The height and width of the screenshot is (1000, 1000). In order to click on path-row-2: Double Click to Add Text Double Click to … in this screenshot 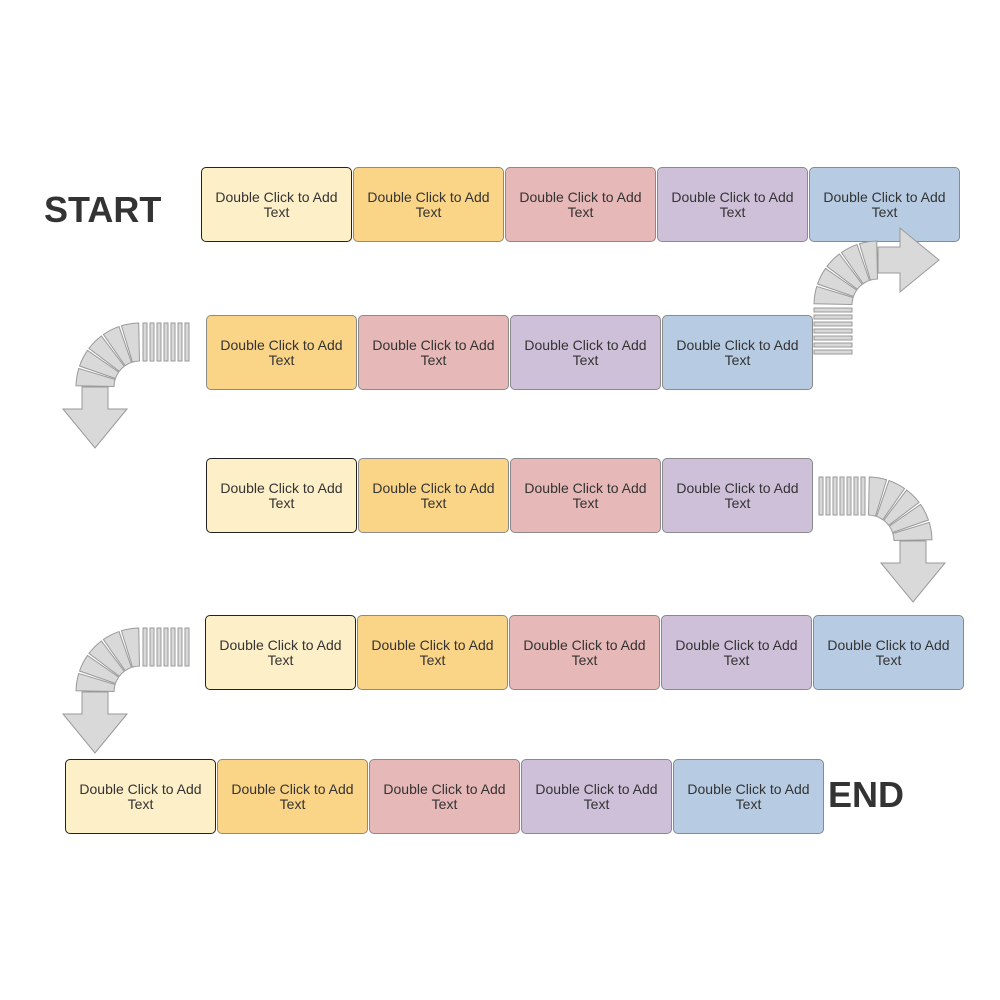, I will do `click(510, 352)`.